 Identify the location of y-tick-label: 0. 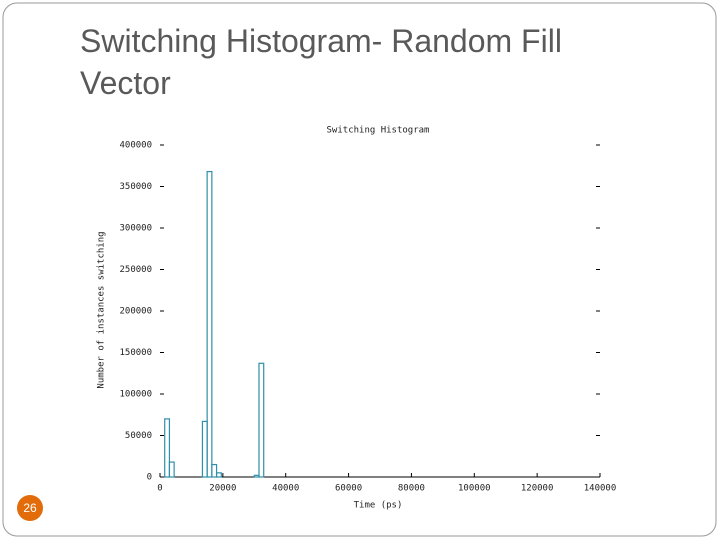
(149, 478).